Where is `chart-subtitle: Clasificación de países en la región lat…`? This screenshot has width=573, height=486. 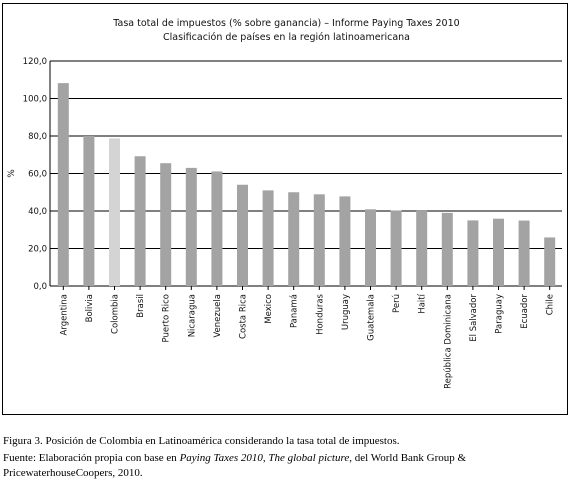
chart-subtitle: Clasificación de países en la región lat… is located at coordinates (286, 37).